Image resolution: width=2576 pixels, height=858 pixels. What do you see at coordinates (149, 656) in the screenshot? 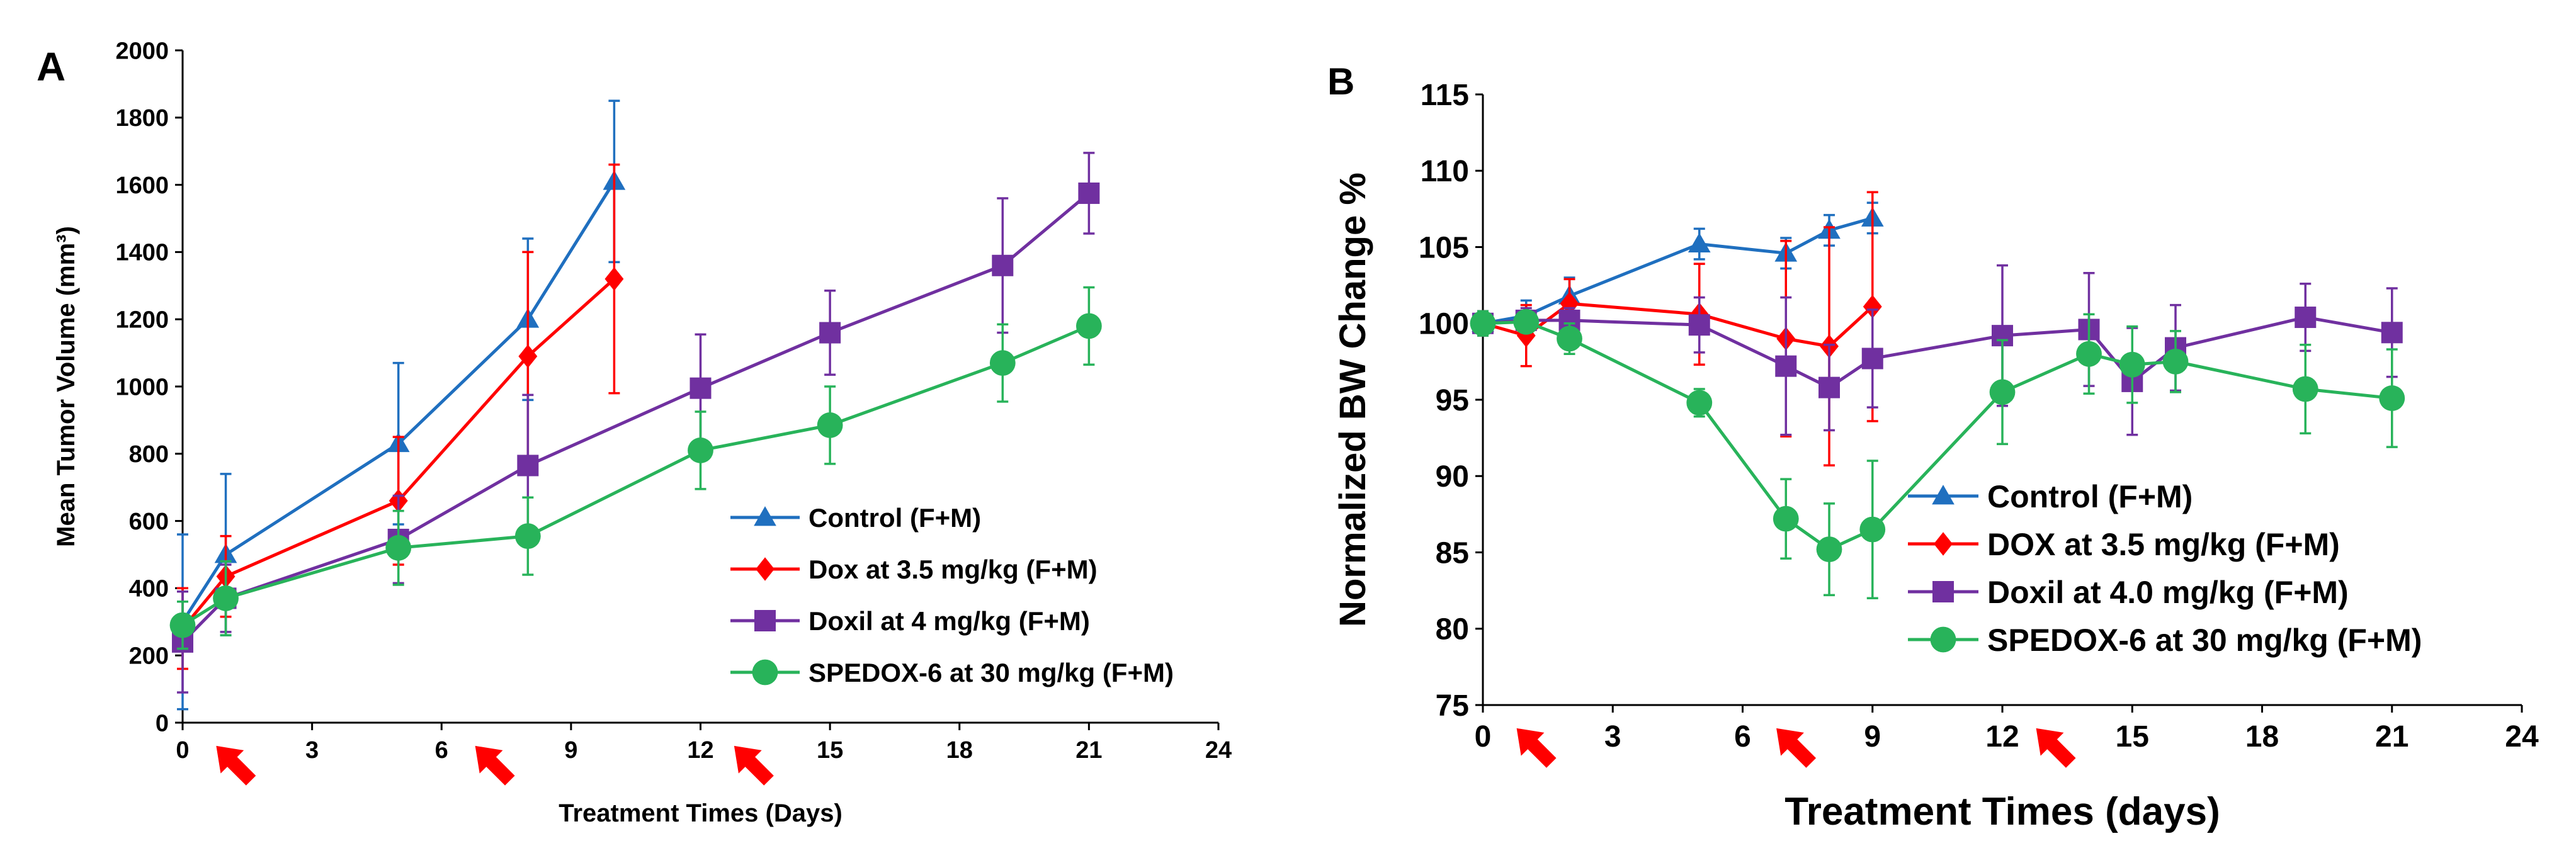
I see `y-tick-label: 200` at bounding box center [149, 656].